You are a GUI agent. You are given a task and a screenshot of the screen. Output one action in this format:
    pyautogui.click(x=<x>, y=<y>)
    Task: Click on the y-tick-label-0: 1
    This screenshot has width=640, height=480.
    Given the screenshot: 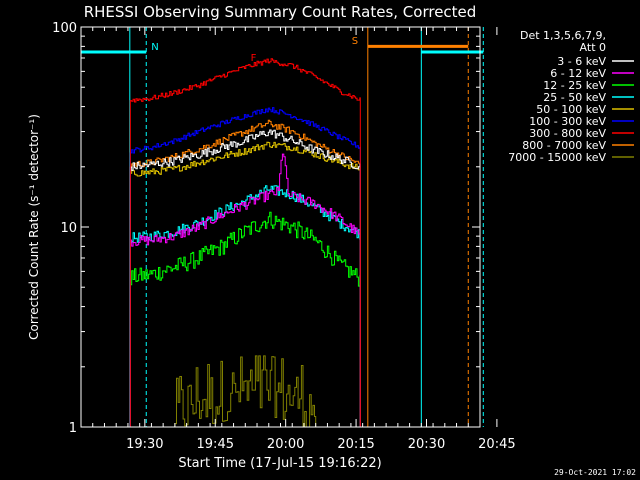 What is the action you would take?
    pyautogui.click(x=73, y=428)
    